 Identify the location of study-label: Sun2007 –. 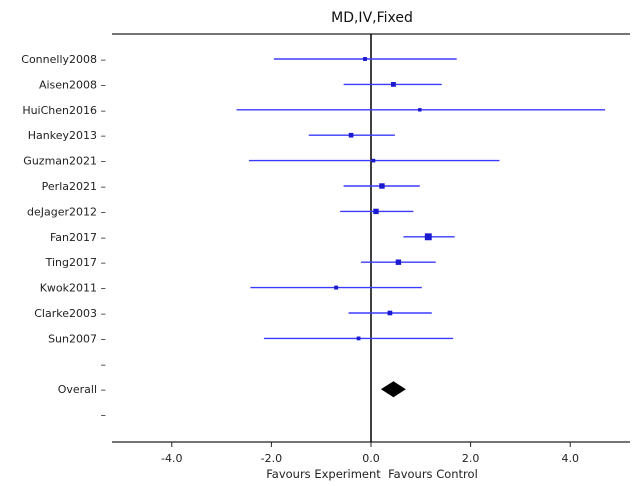
(77, 338).